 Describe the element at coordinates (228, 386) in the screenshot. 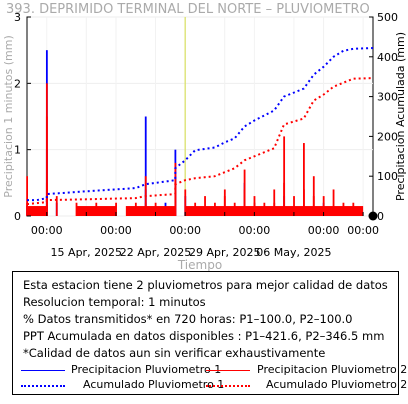

I see `legend-swatch-a2` at that location.